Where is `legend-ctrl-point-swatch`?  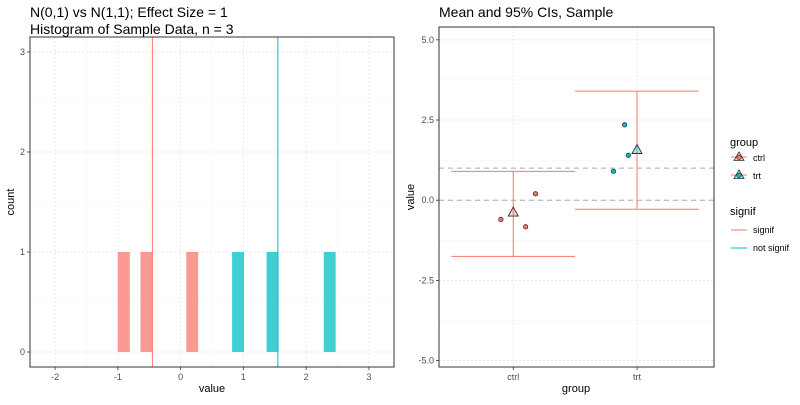 legend-ctrl-point-swatch is located at coordinates (739, 158).